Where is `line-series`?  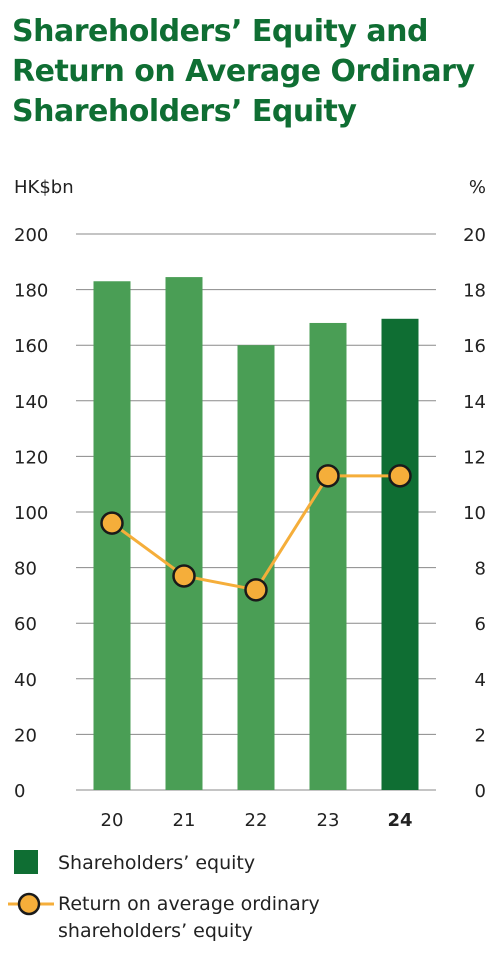
line-series is located at coordinates (256, 533).